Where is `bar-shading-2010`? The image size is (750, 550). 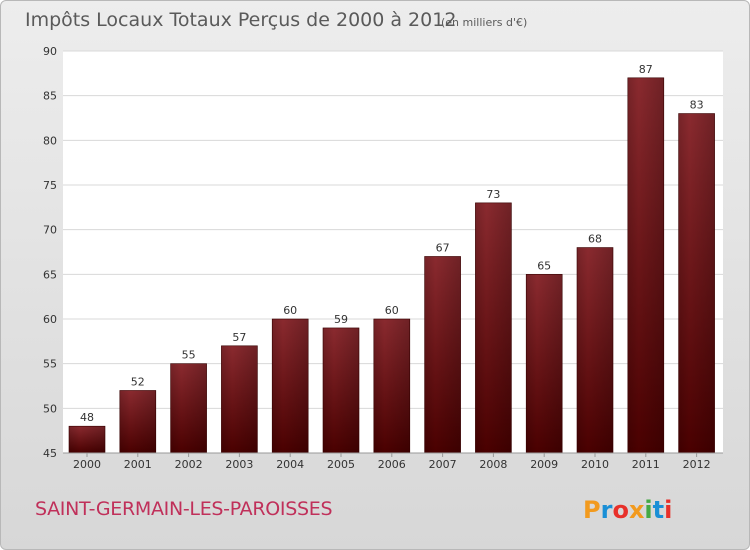
bar-shading-2010 is located at coordinates (595, 350).